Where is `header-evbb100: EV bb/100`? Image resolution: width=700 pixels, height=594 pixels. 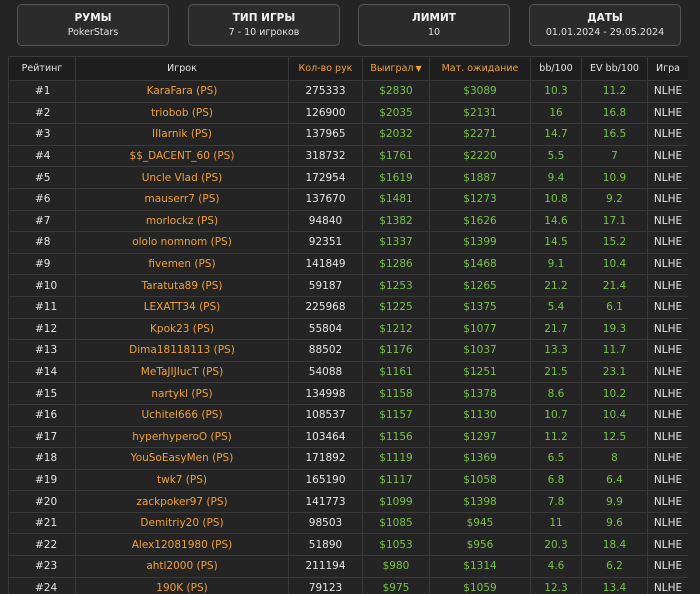
header-evbb100: EV bb/100 is located at coordinates (614, 68).